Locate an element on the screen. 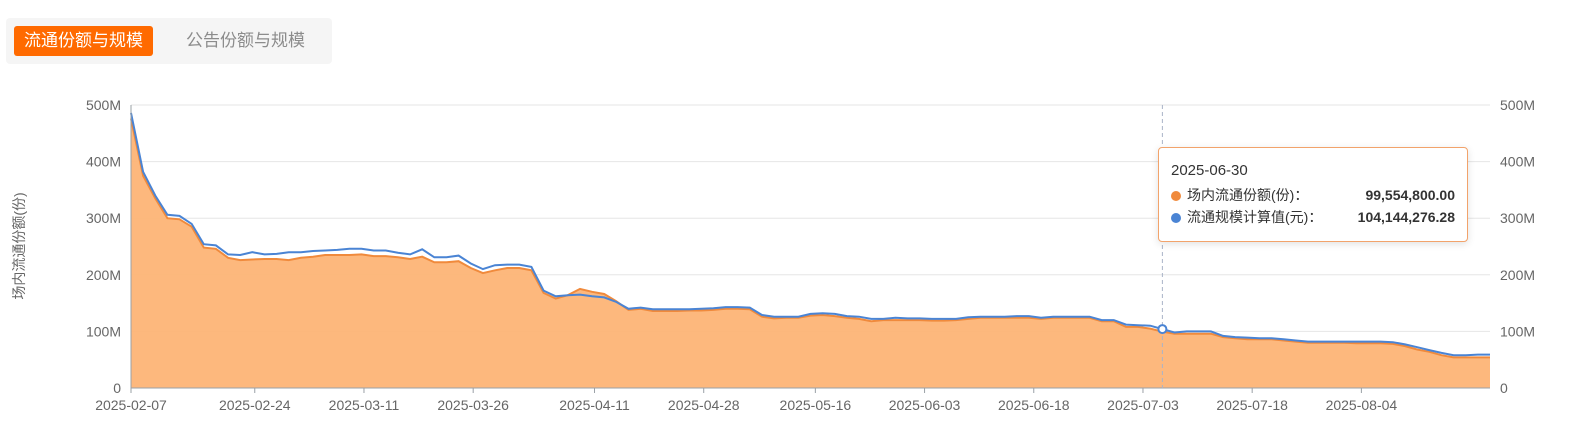 This screenshot has width=1590, height=432. tab-announced-shares: 公告份额与规模 is located at coordinates (245, 40).